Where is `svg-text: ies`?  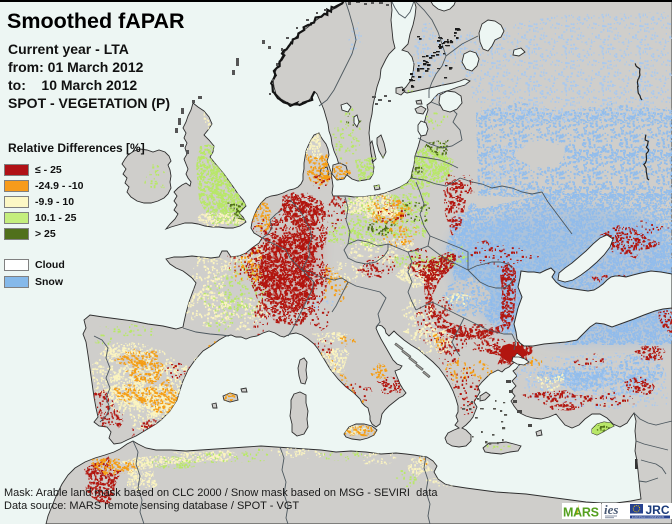 svg-text: ies is located at coordinates (611, 510).